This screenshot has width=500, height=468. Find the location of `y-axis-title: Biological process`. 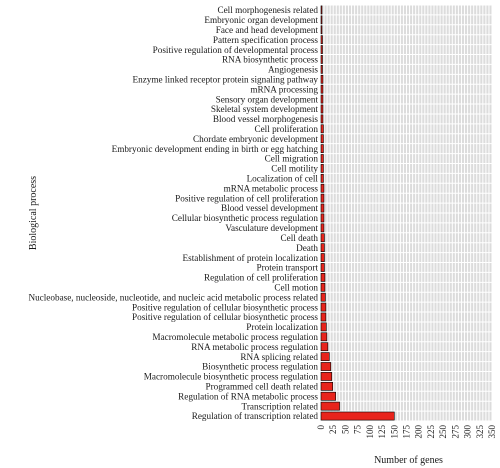

y-axis-title: Biological process is located at coordinates (33, 213).